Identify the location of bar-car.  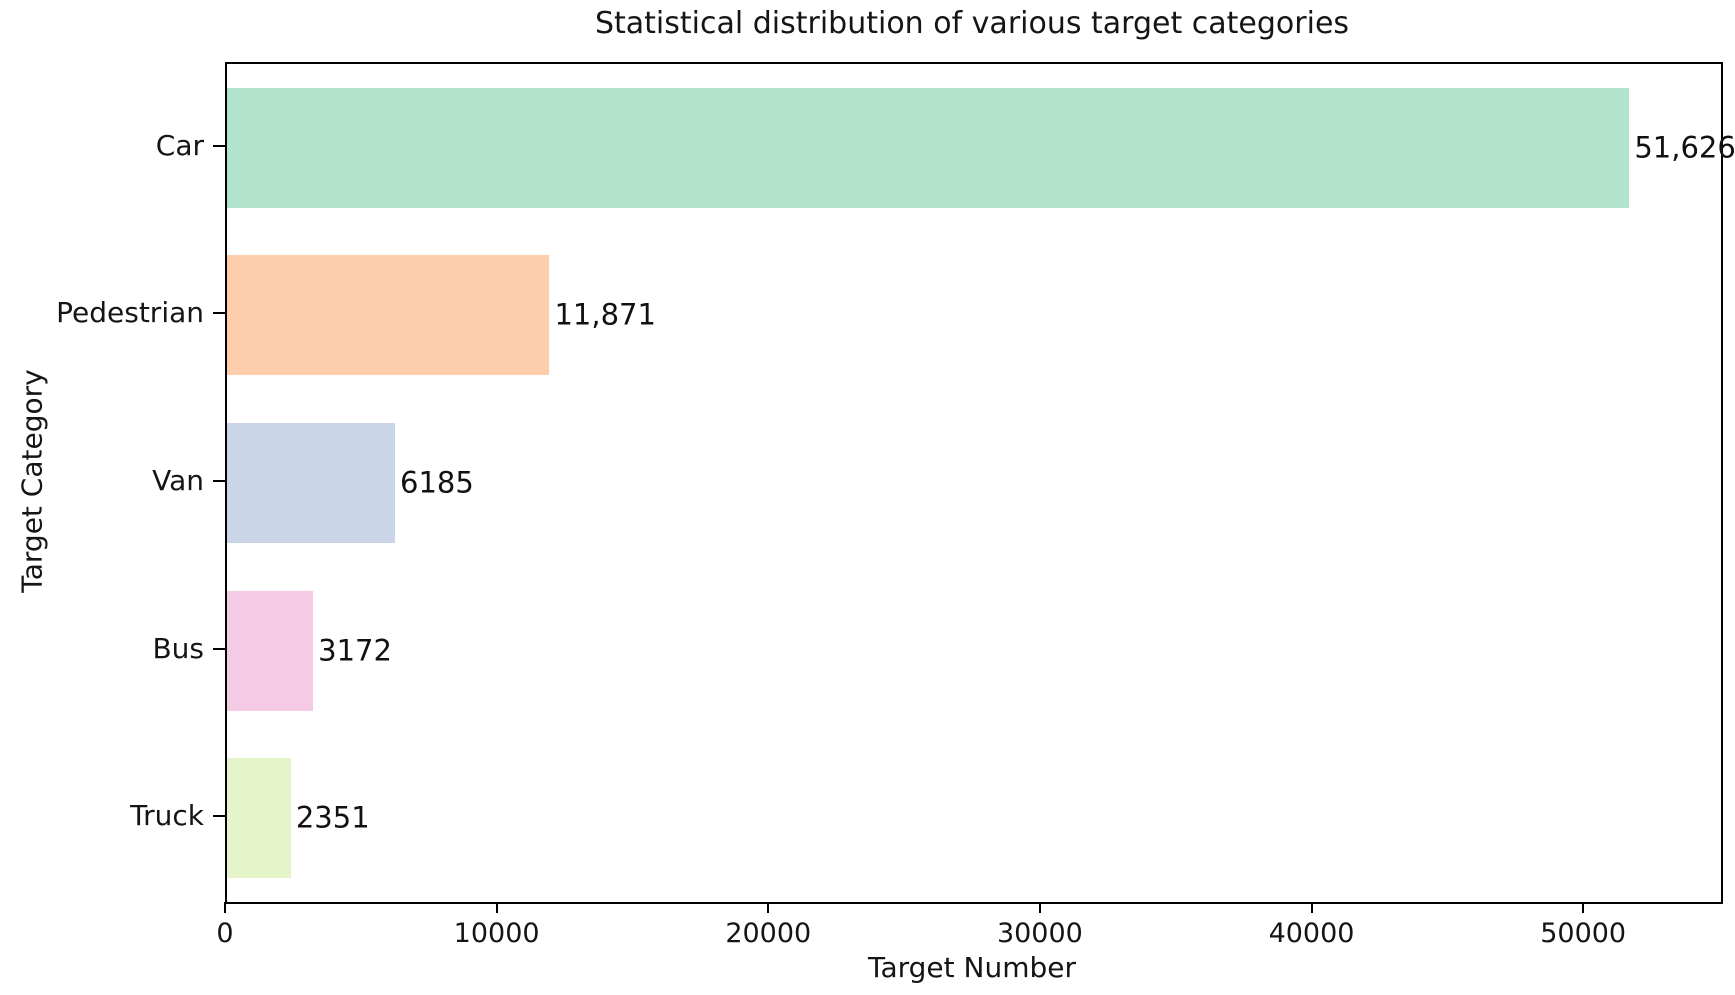
(928, 147).